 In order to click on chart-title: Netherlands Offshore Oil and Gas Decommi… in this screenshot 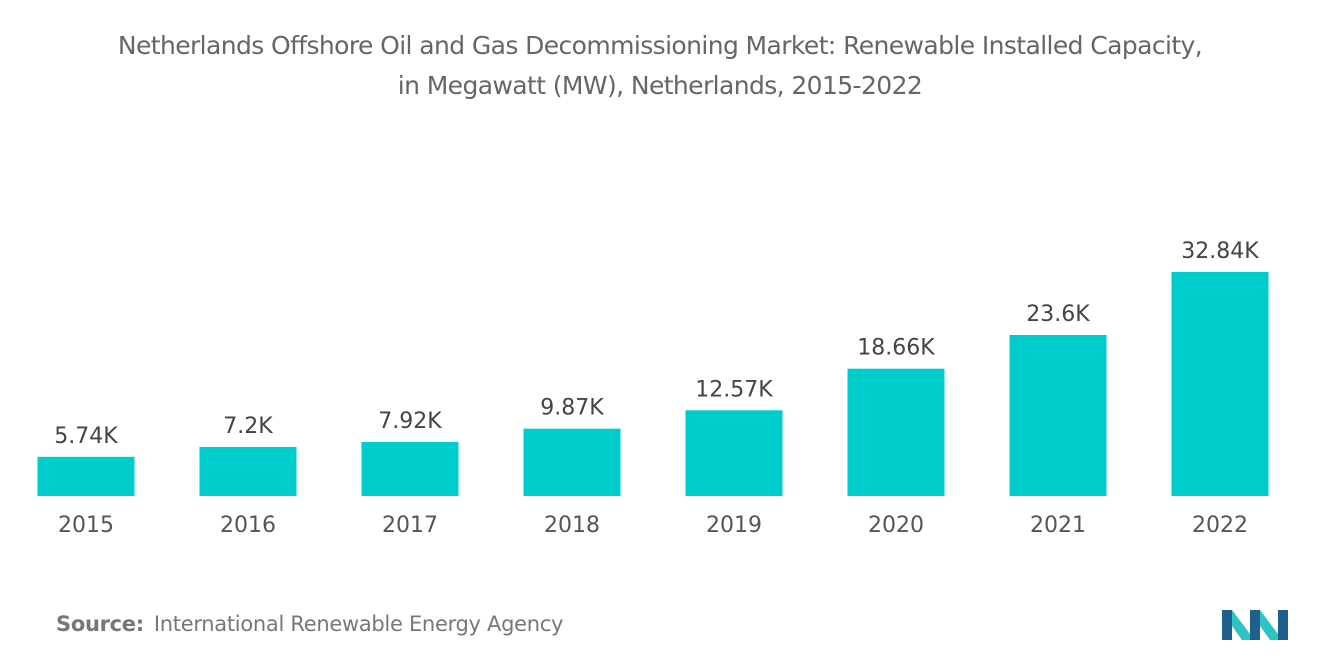, I will do `click(660, 66)`.